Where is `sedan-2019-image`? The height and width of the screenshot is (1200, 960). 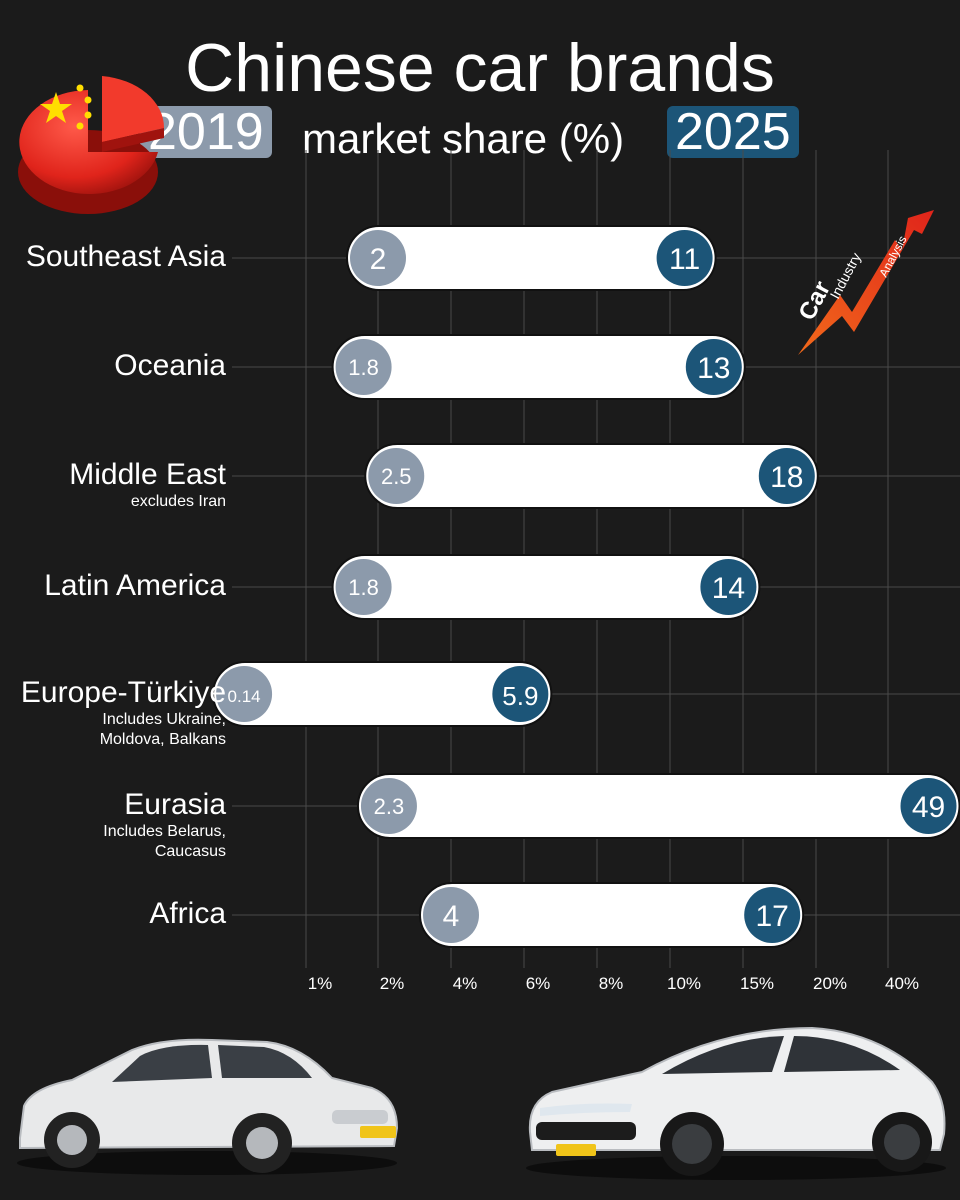 sedan-2019-image is located at coordinates (208, 1106).